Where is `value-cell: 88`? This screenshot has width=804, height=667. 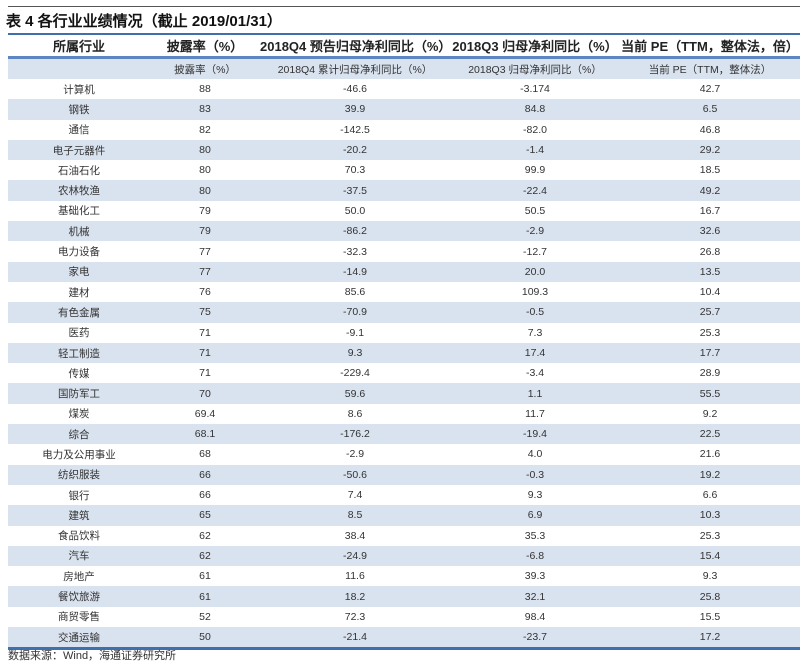
value-cell: 88 is located at coordinates (205, 89).